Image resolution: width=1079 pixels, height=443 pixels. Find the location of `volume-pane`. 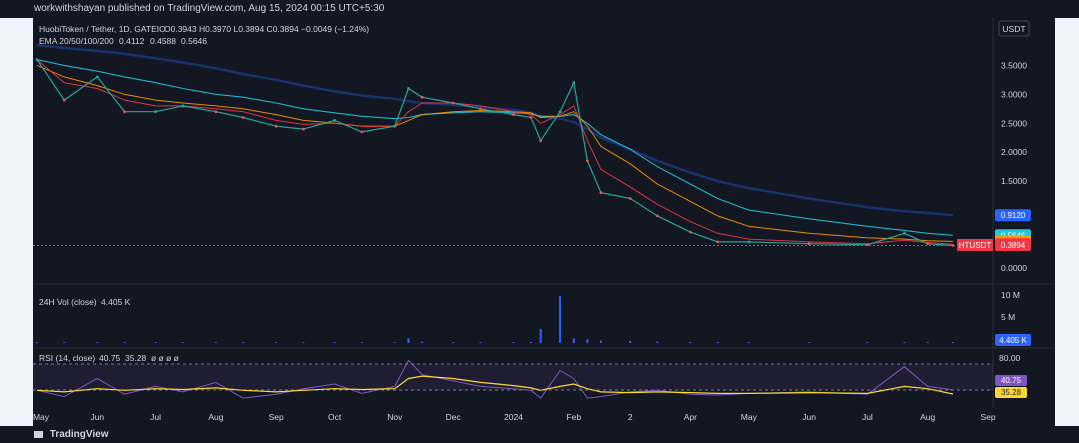

volume-pane is located at coordinates (513, 316).